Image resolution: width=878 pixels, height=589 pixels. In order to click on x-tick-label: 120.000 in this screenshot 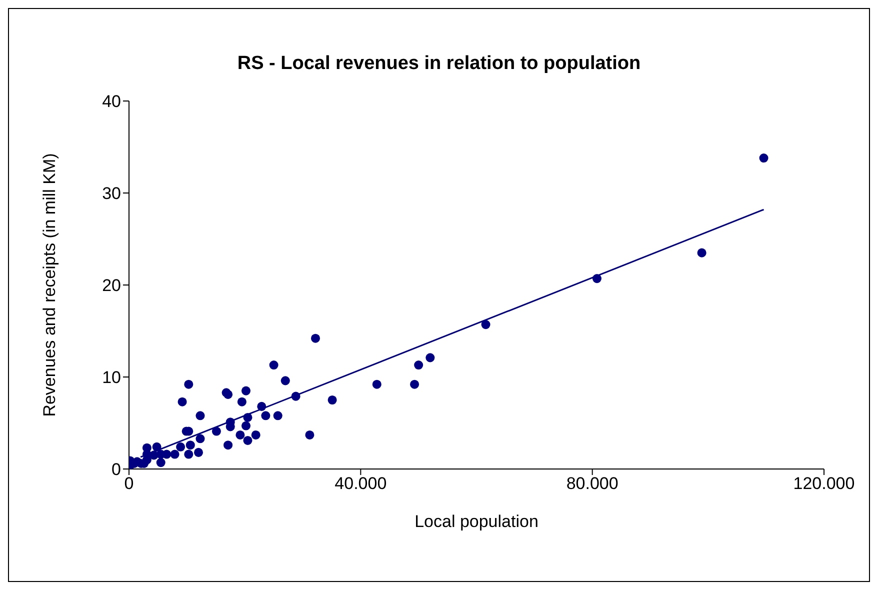, I will do `click(824, 484)`.